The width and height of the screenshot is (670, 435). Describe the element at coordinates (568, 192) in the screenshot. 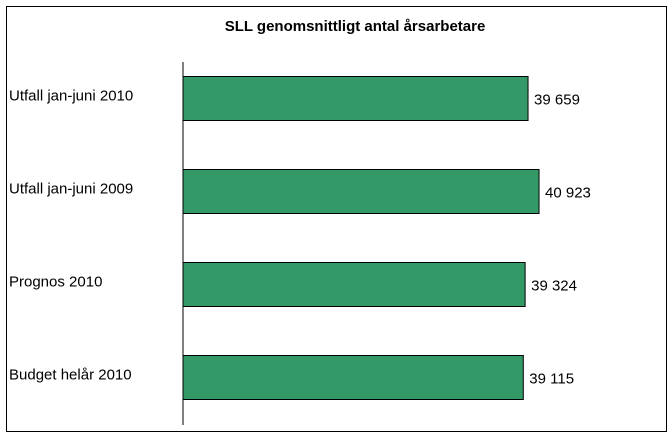

I see `data-label: 40 923` at that location.